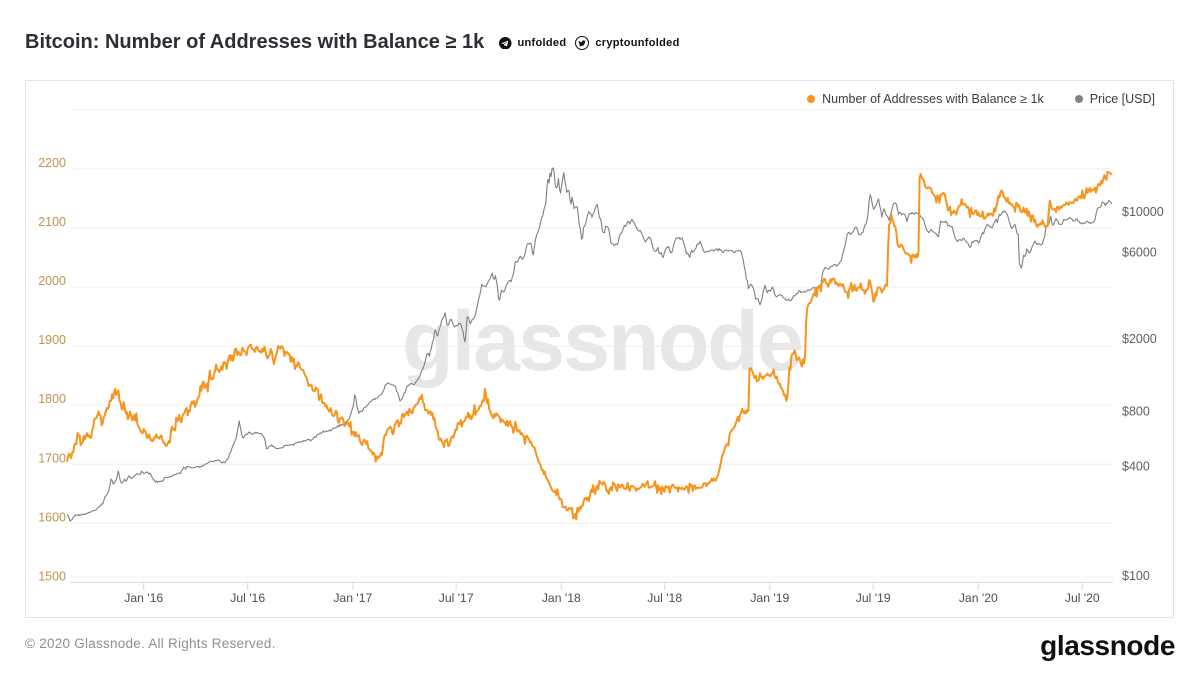  I want to click on svg-text: 1900, so click(52, 340).